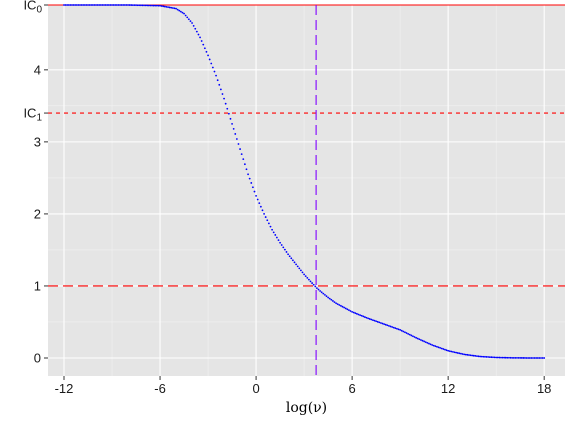  I want to click on x-tick-label: 6, so click(352, 388).